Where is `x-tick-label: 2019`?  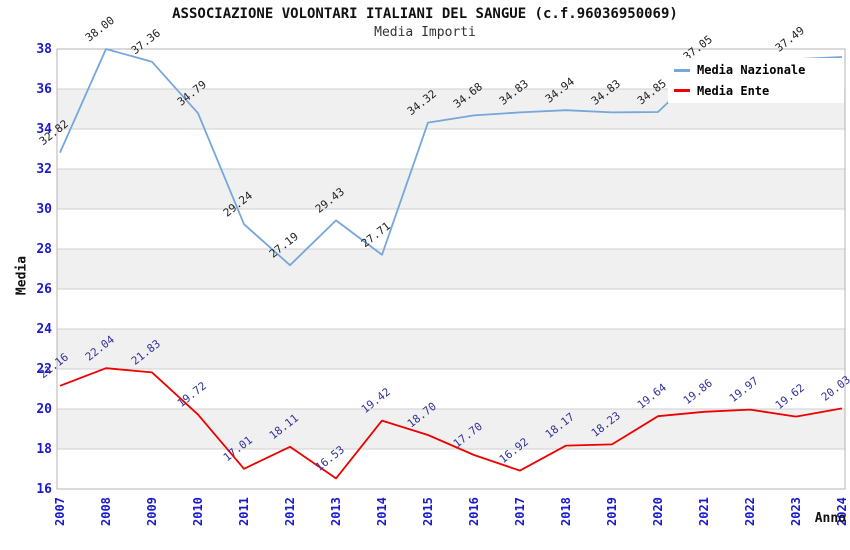
x-tick-label: 2019 is located at coordinates (612, 511).